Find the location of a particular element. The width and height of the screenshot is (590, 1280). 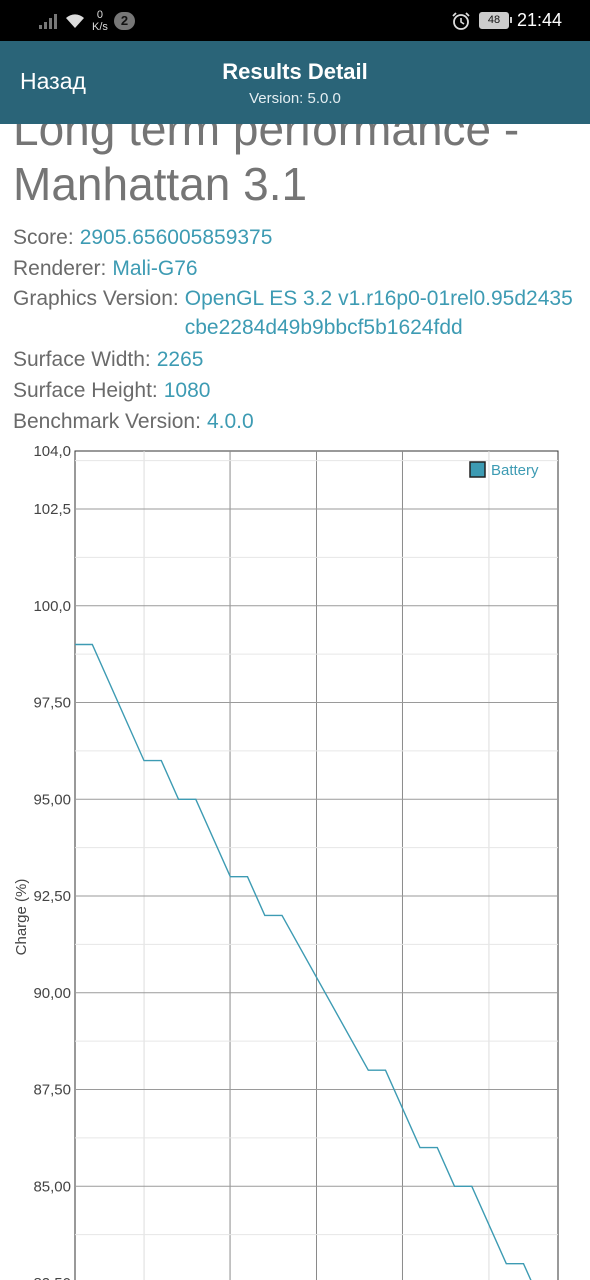

info-row-score: Score: 2905.656005859375 is located at coordinates (298, 237).